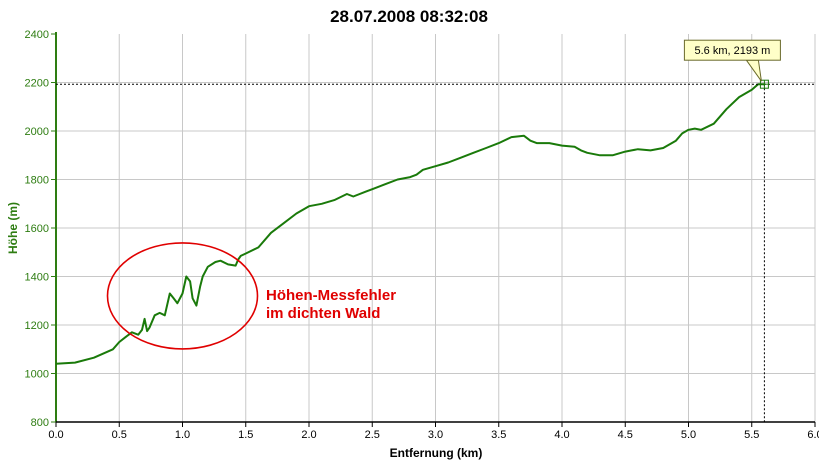 This screenshot has height=463, width=819. I want to click on annotation-line-2: im dichten Wald, so click(323, 313).